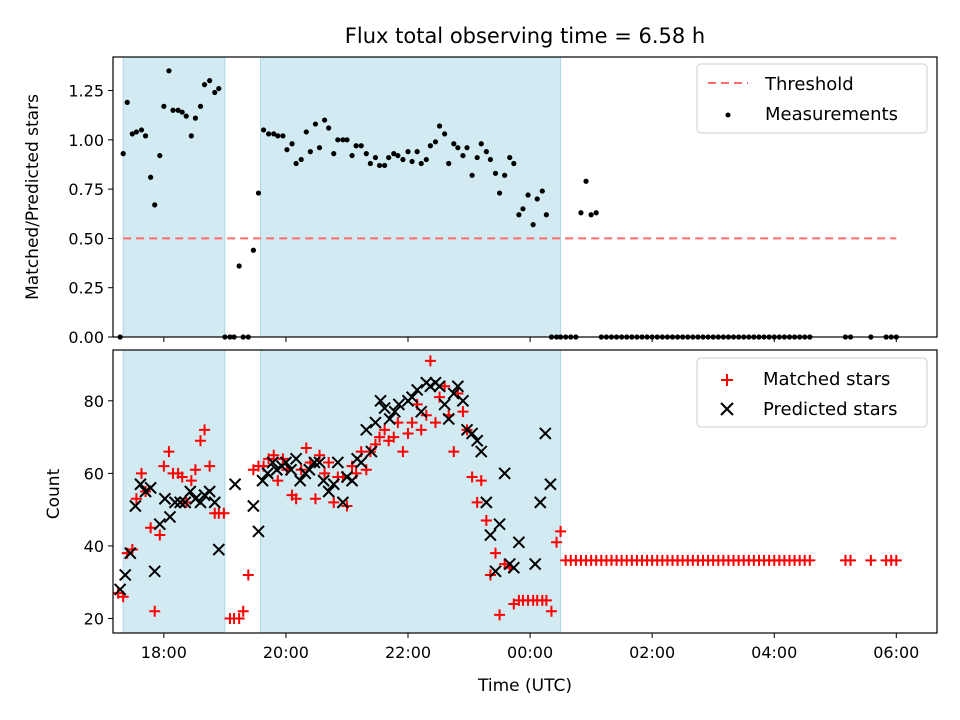 This screenshot has height=720, width=960. What do you see at coordinates (98, 510) in the screenshot?
I see `bottom-y-ticks: 20 40 60 80` at bounding box center [98, 510].